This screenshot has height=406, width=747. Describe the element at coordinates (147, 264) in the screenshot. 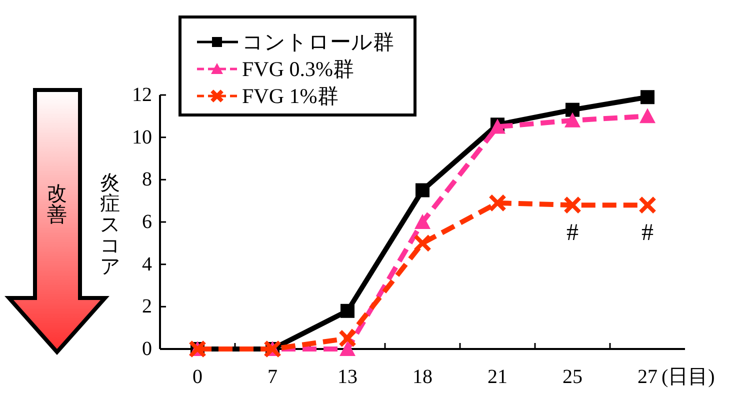

I see `y-tick-label: 4` at that location.